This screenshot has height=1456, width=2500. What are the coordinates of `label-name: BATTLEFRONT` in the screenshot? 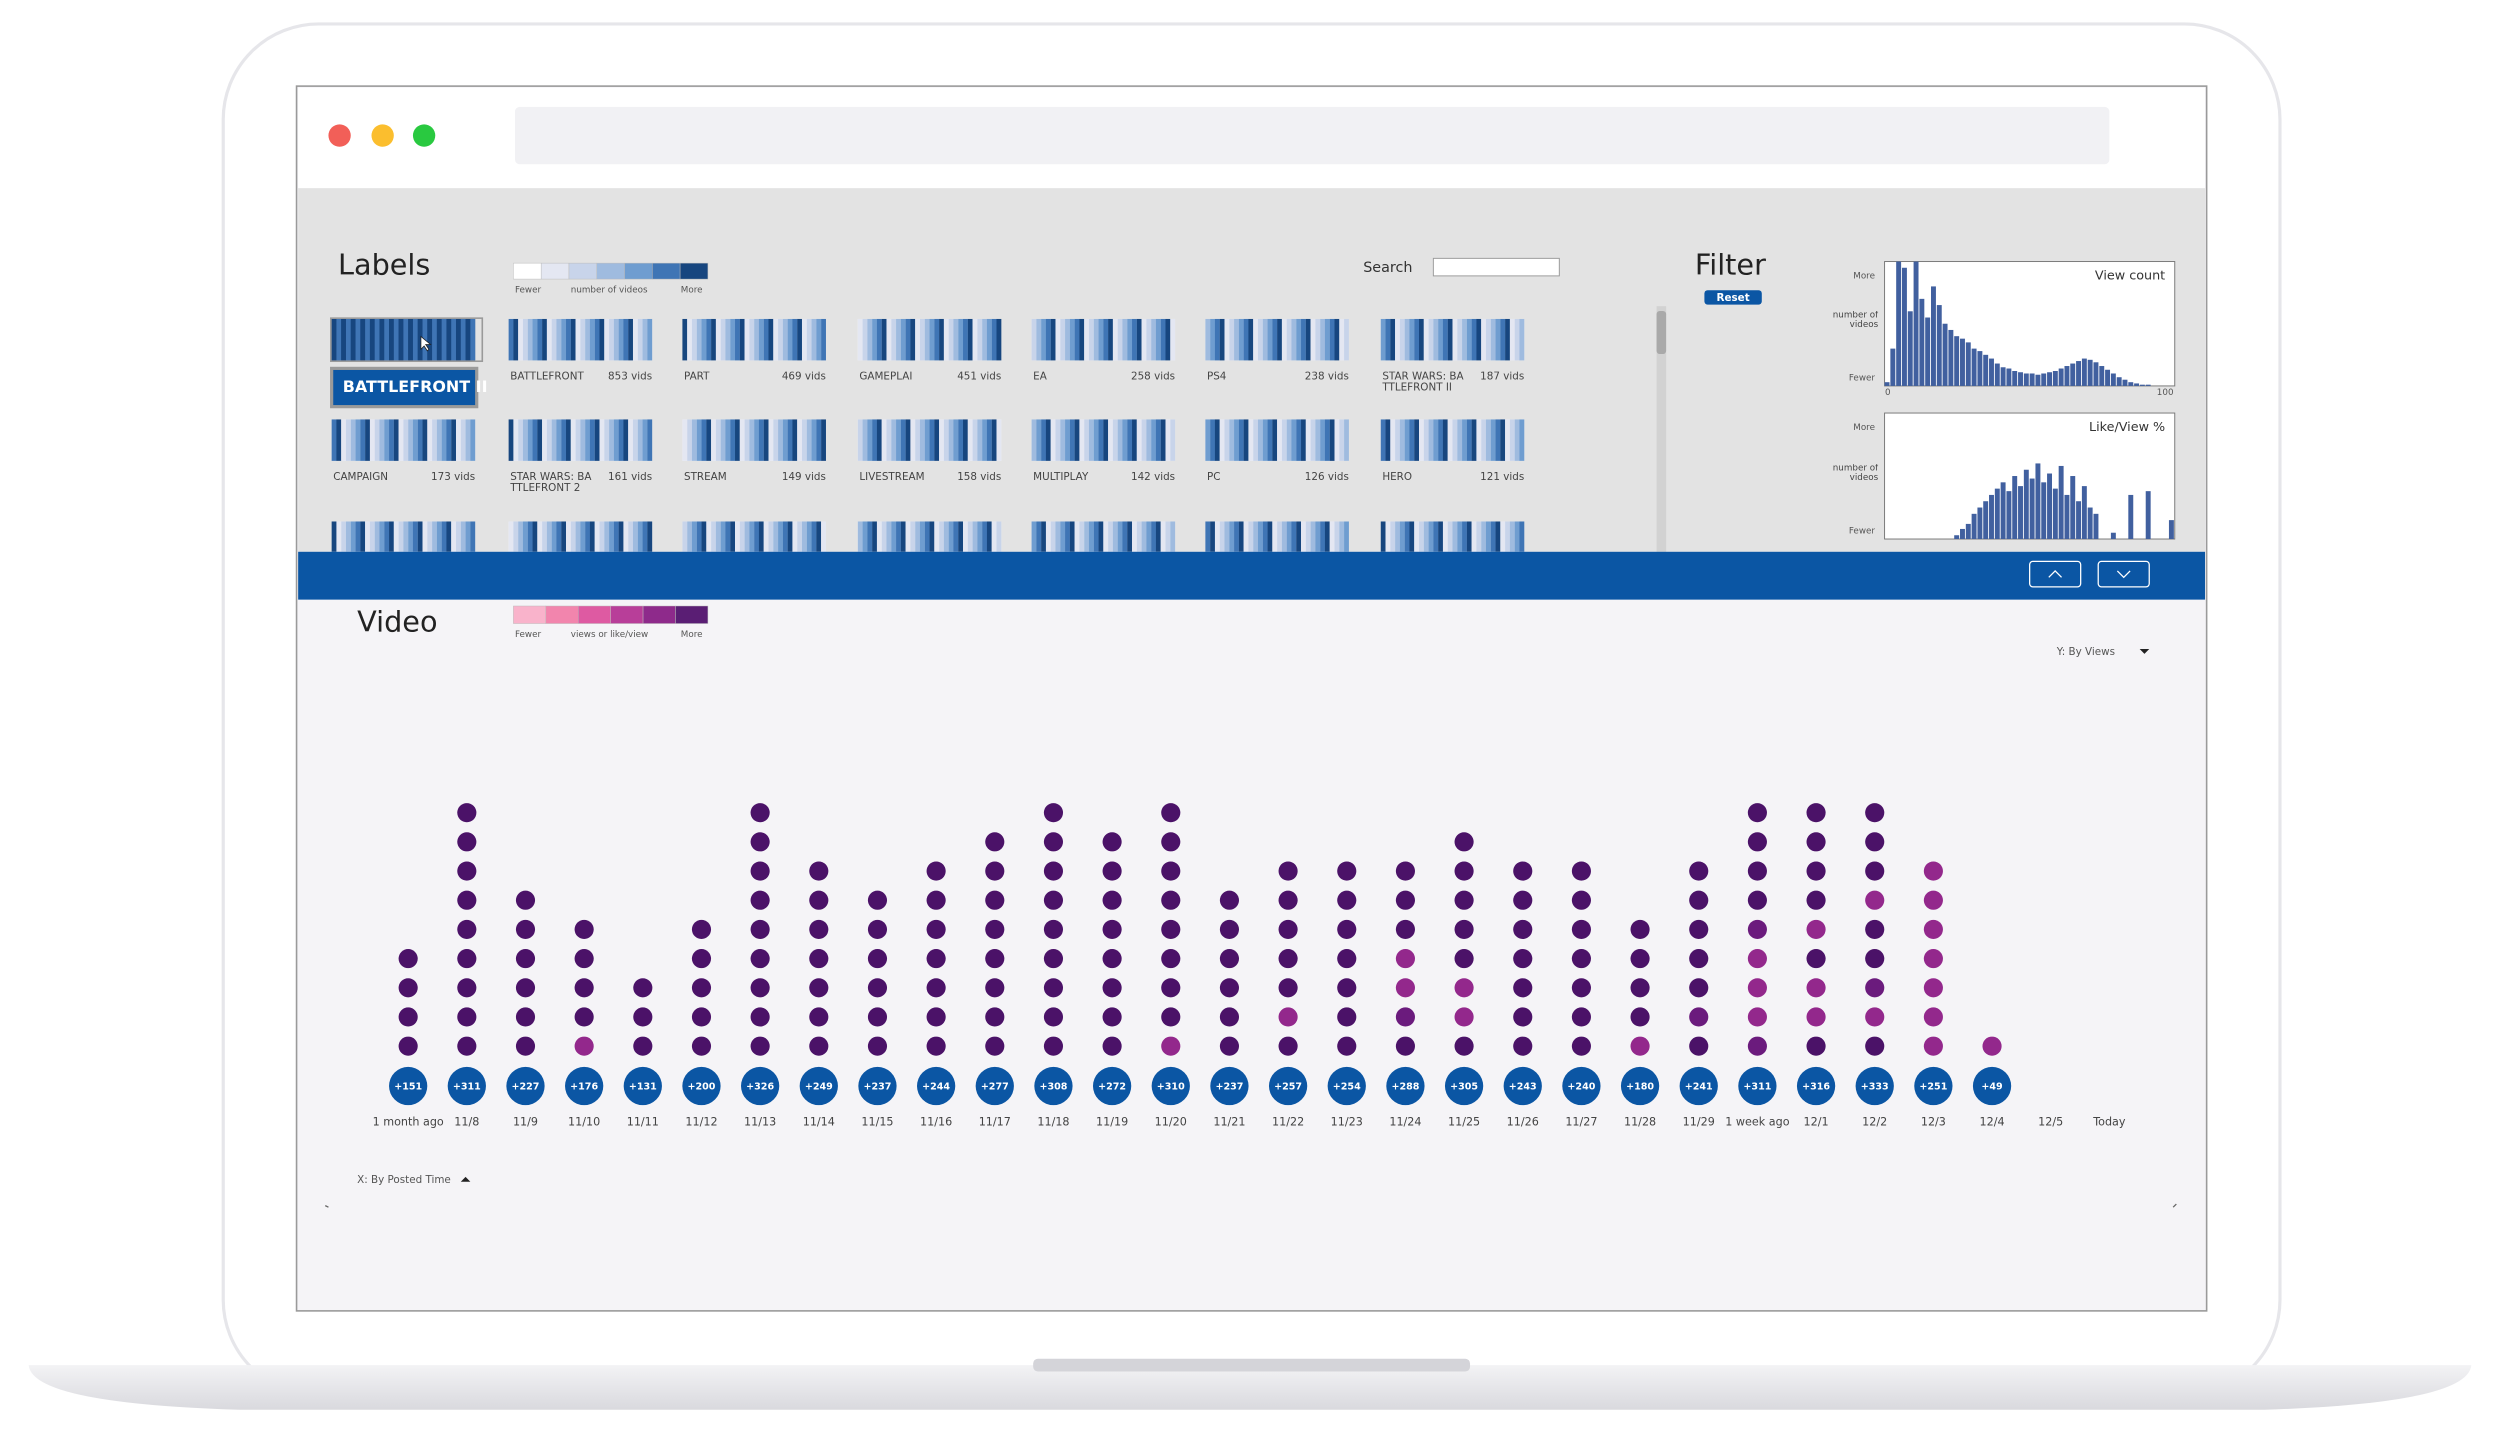 It's located at (547, 377).